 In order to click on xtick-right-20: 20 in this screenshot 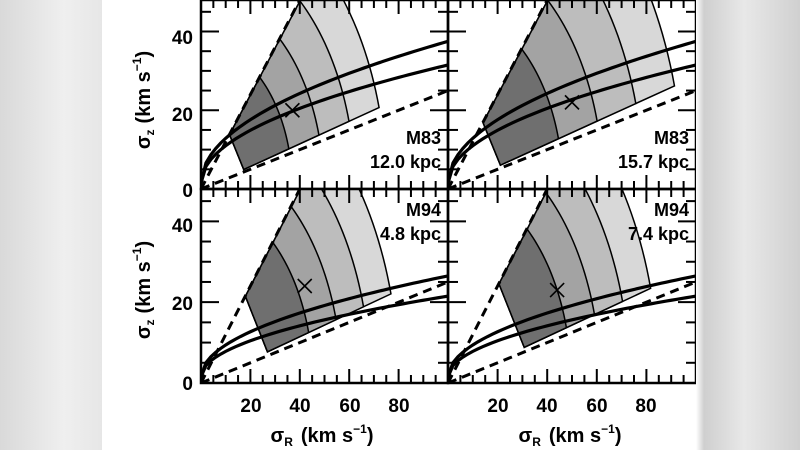, I will do `click(497, 406)`.